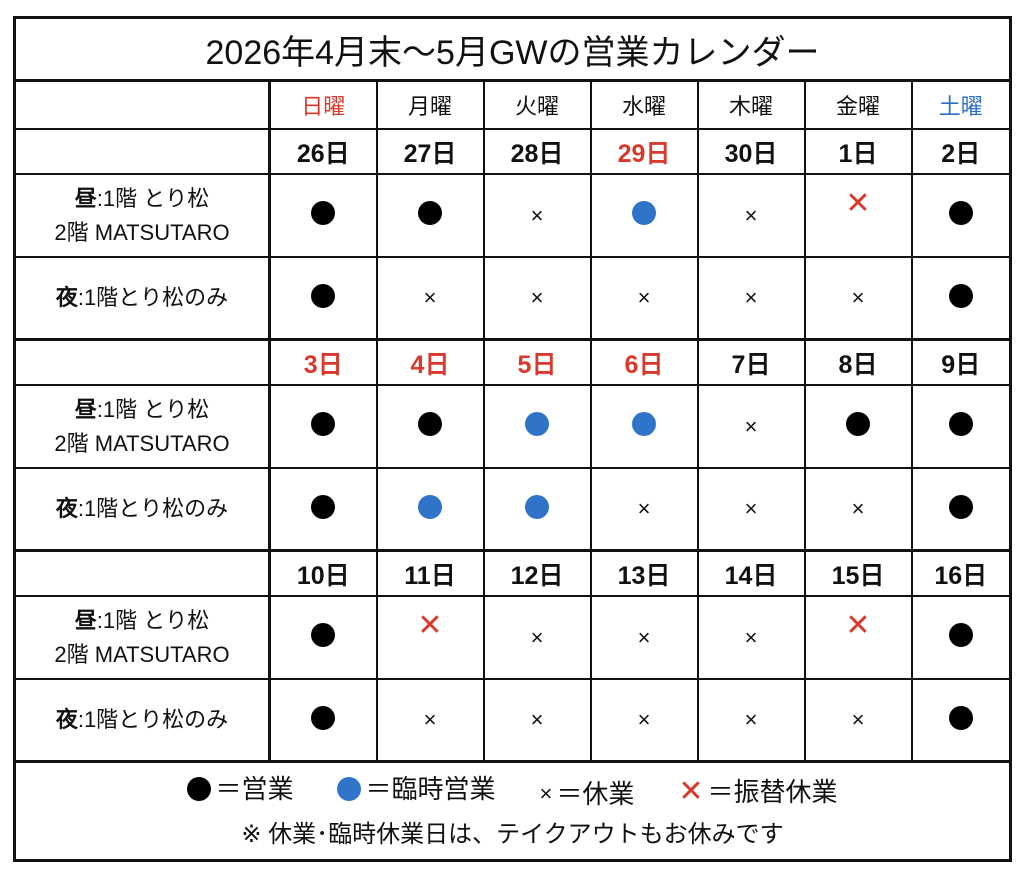 This screenshot has width=1024, height=874. I want to click on date-cell: 3日, so click(323, 362).